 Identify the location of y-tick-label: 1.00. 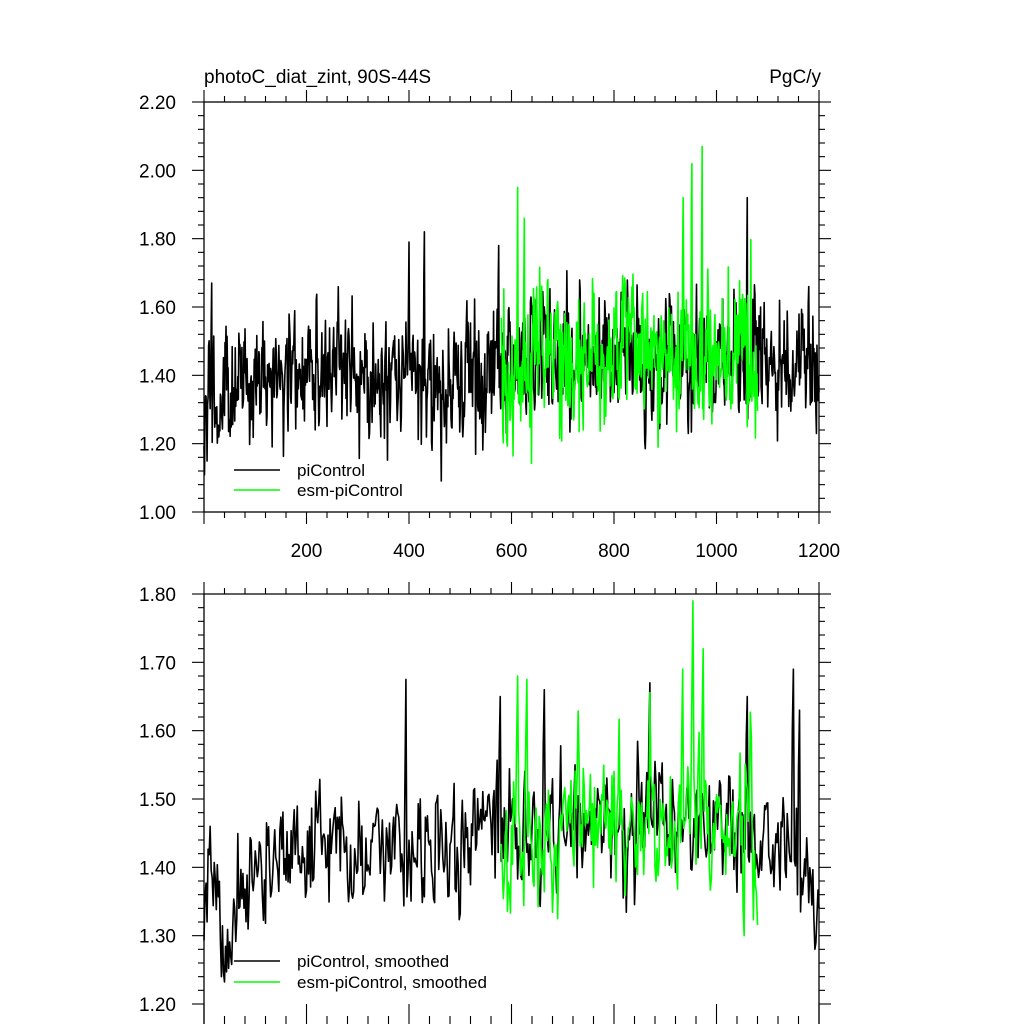
(157, 513).